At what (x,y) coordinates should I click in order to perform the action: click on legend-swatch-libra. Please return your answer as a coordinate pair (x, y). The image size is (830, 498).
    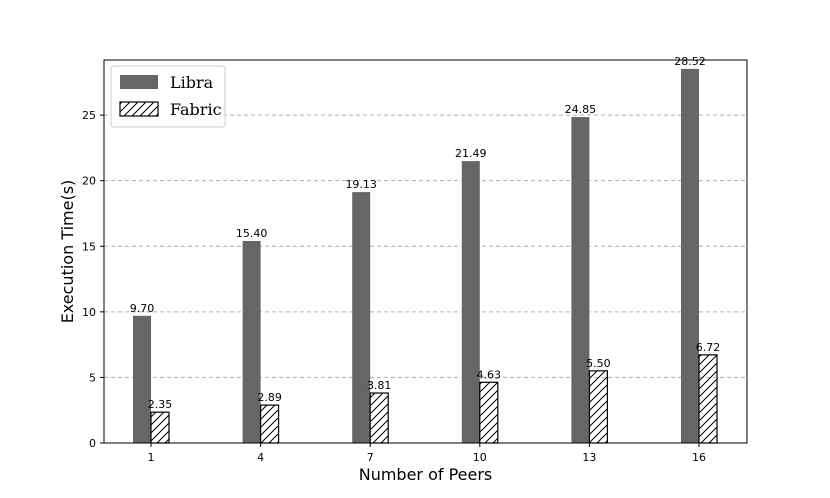
    Looking at the image, I should click on (139, 82).